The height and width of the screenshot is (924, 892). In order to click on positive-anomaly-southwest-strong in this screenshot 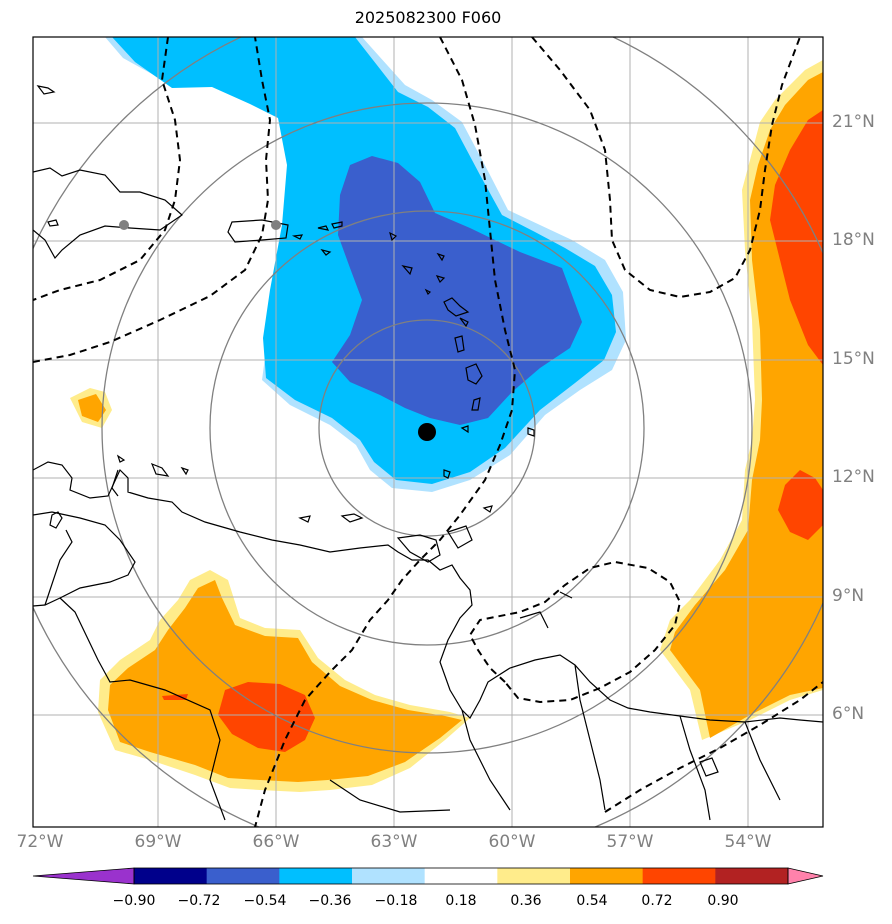, I will do `click(266, 717)`.